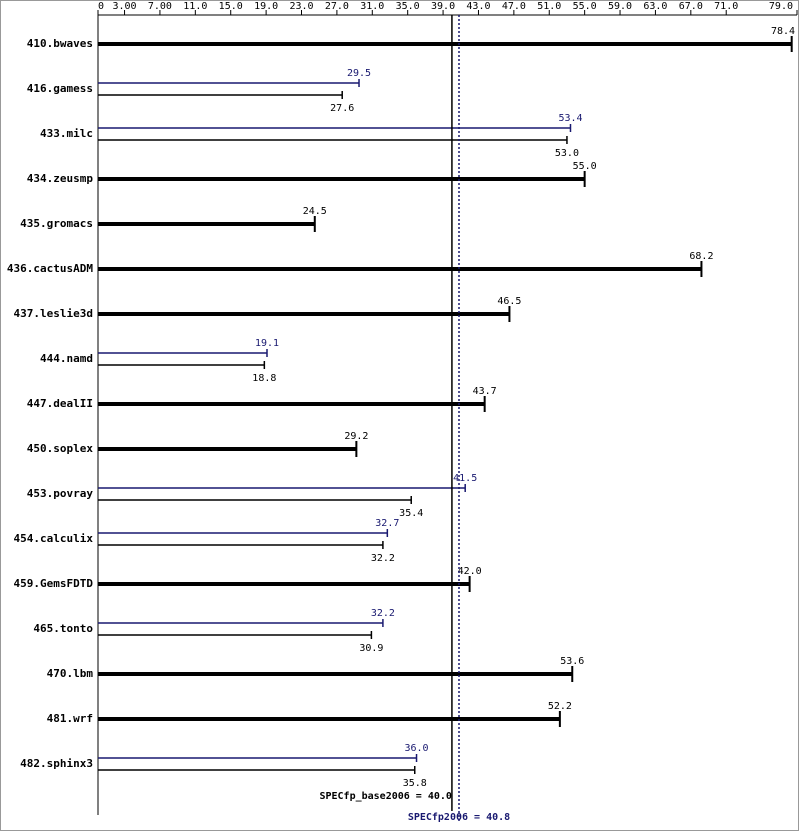 This screenshot has height=831, width=799. What do you see at coordinates (160, 6) in the screenshot?
I see `x-tick-label: 7.00` at bounding box center [160, 6].